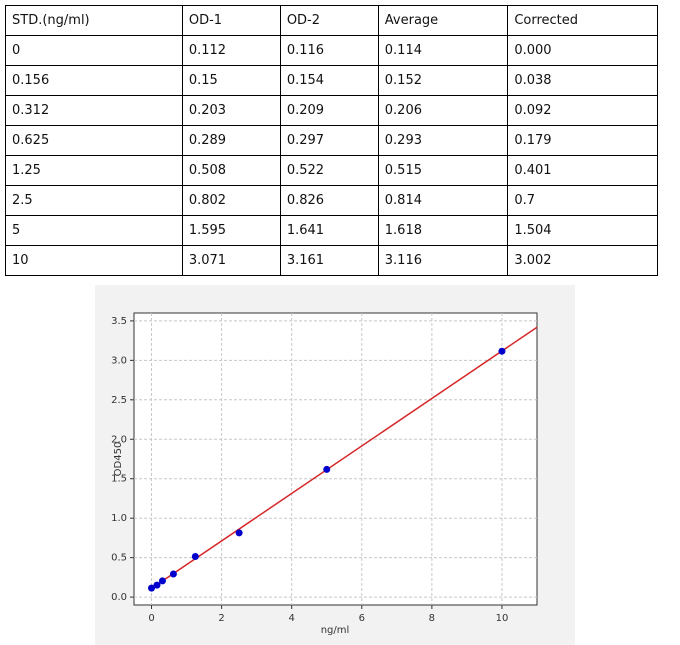 The height and width of the screenshot is (645, 680). I want to click on table-cell: 3.071, so click(231, 260).